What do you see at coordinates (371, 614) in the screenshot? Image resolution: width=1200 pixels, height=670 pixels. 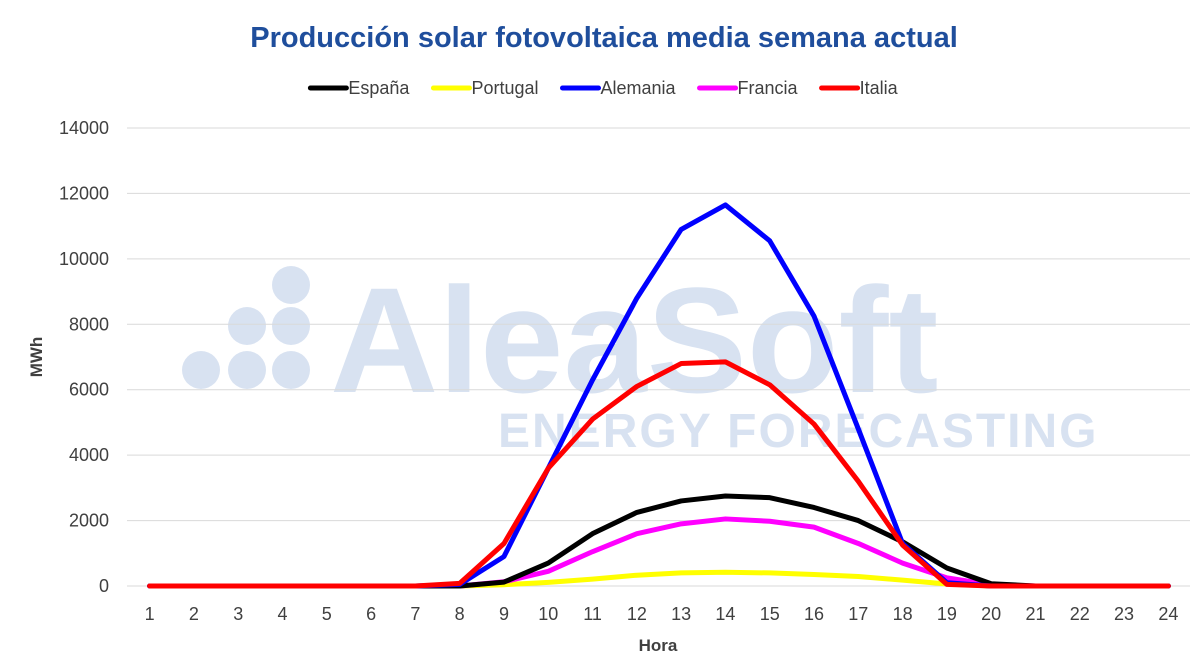 I see `x-tick-label: 6` at bounding box center [371, 614].